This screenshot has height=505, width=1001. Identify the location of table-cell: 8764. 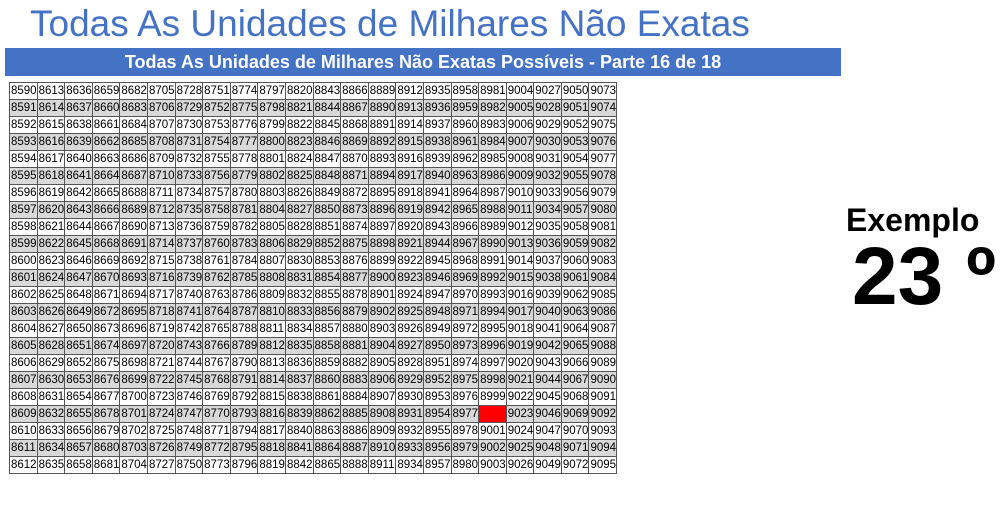
(216, 312).